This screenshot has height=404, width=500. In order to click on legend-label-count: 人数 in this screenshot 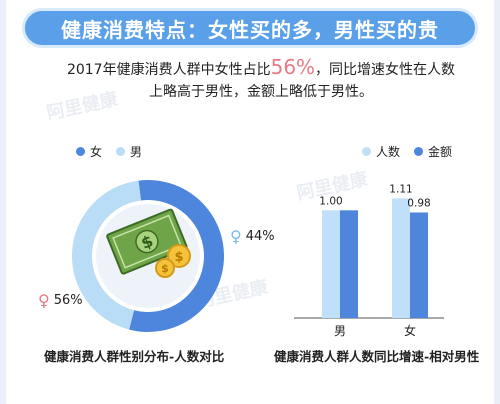, I will do `click(388, 152)`.